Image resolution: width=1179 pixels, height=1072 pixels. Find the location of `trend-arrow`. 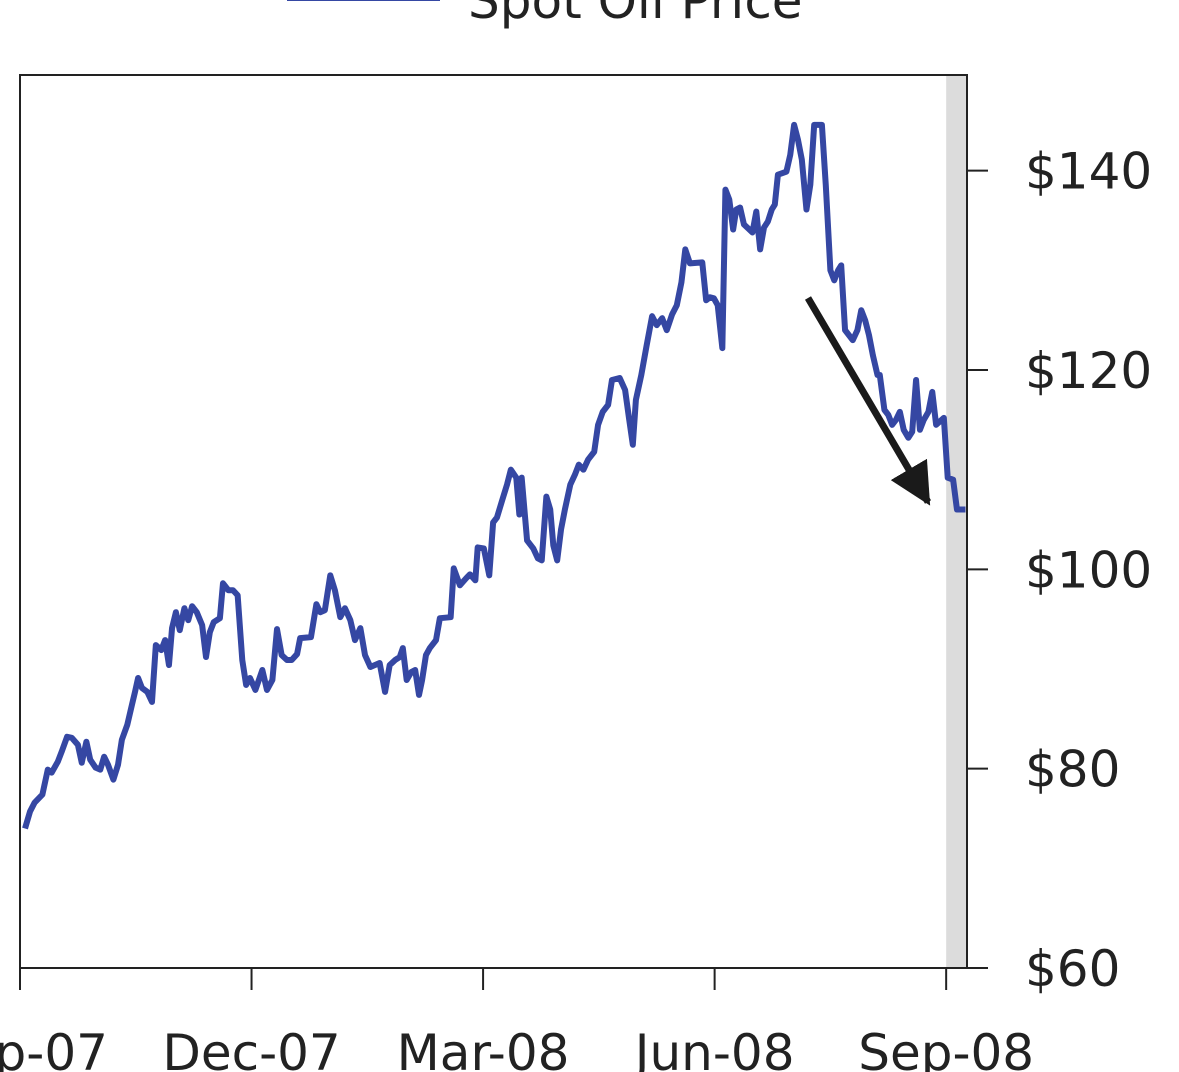

trend-arrow is located at coordinates (868, 401).